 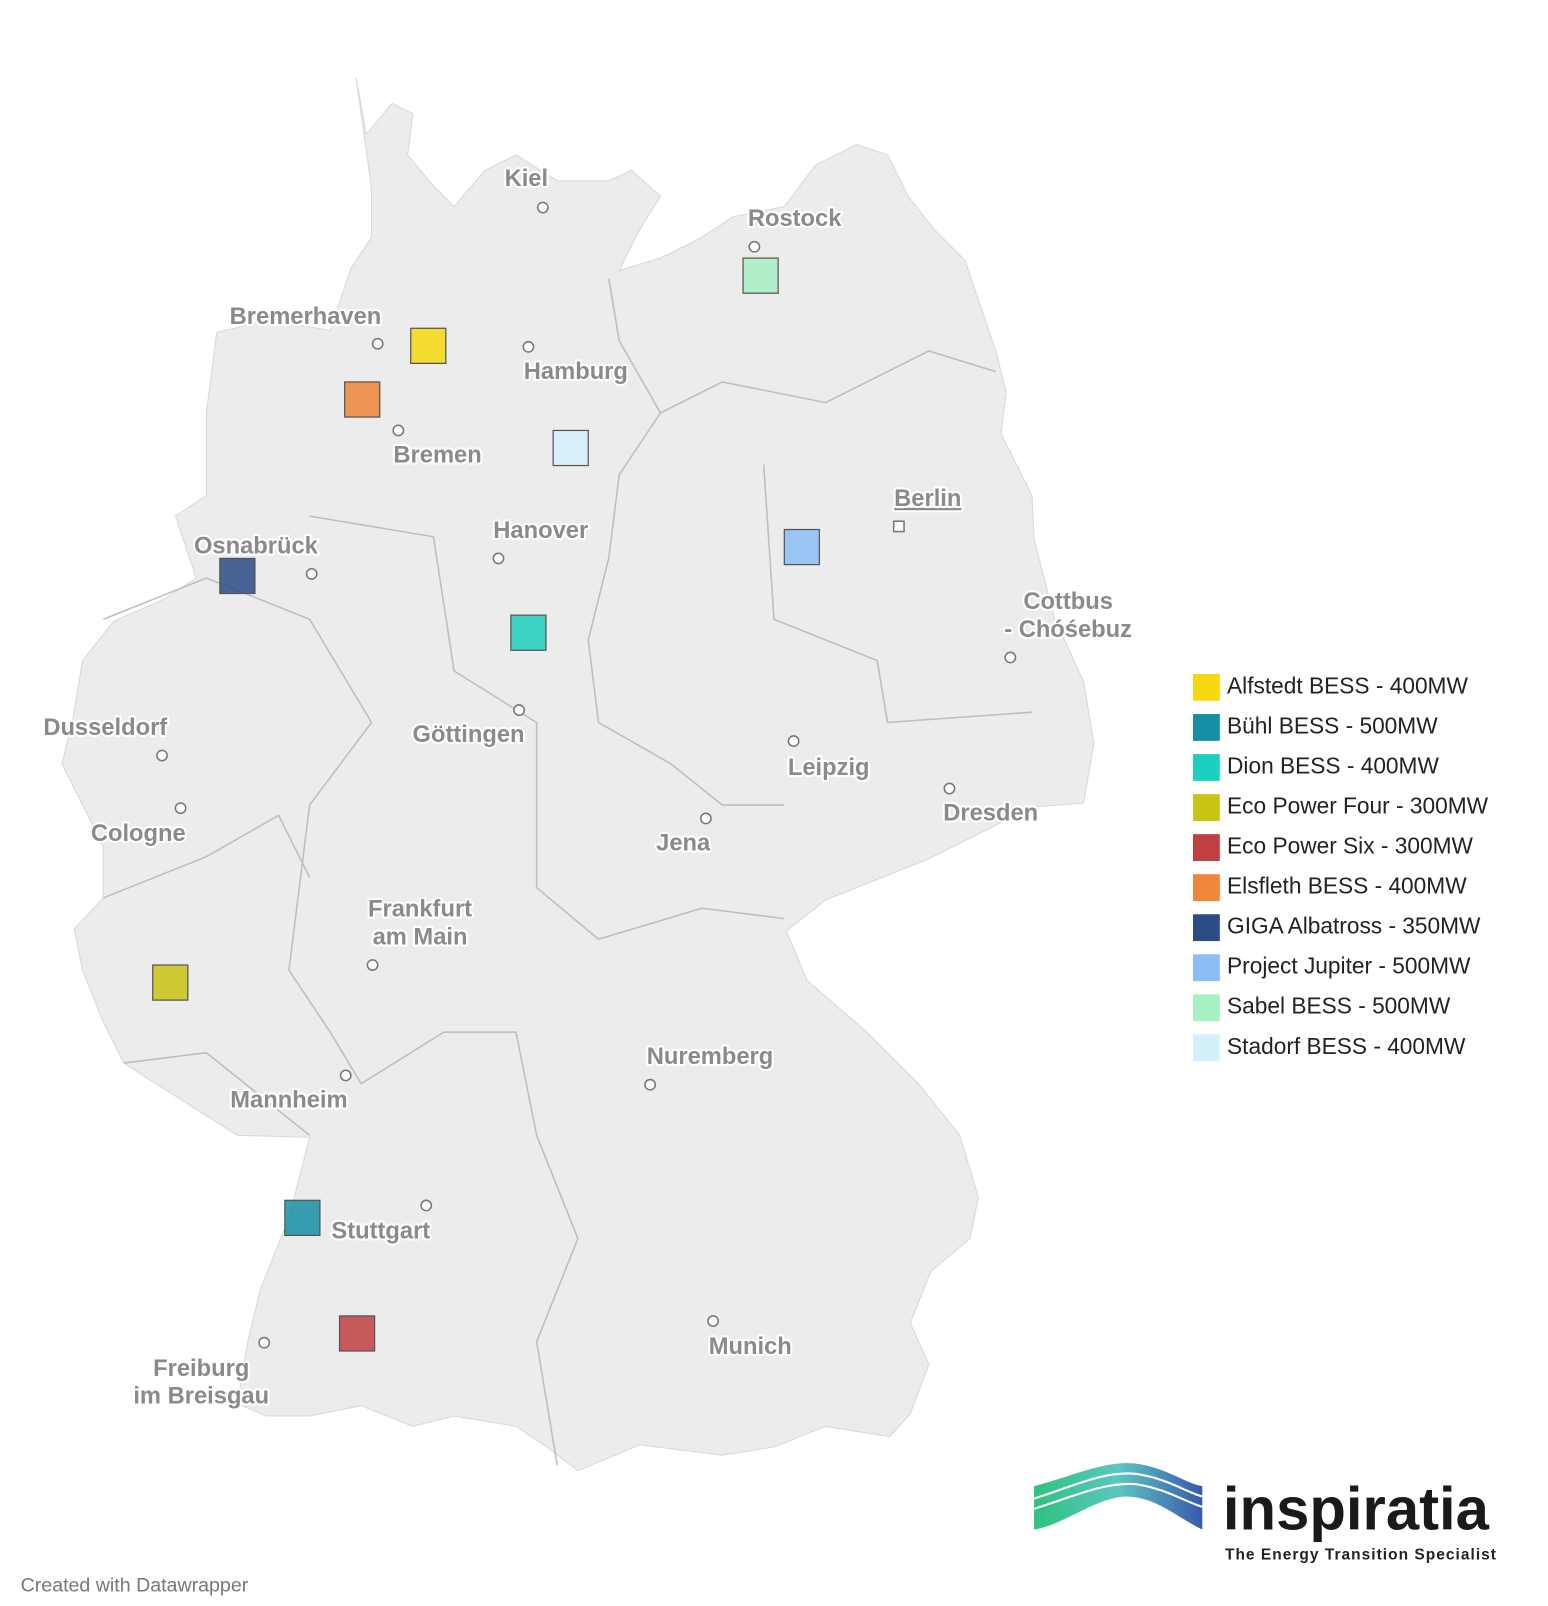 I want to click on city-label: Bremen, so click(x=437, y=456).